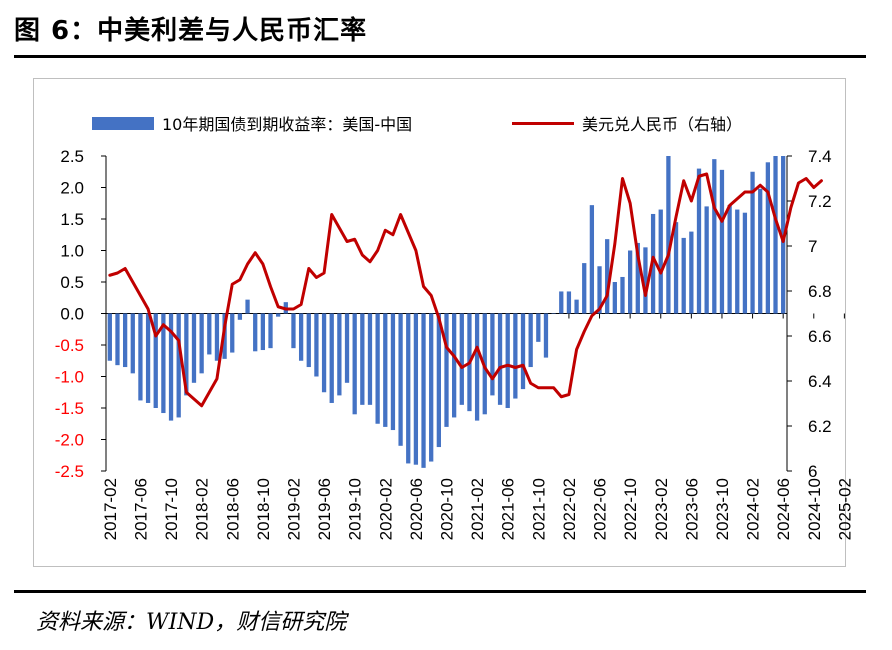  What do you see at coordinates (72, 219) in the screenshot?
I see `left-tick-label: 1.5` at bounding box center [72, 219].